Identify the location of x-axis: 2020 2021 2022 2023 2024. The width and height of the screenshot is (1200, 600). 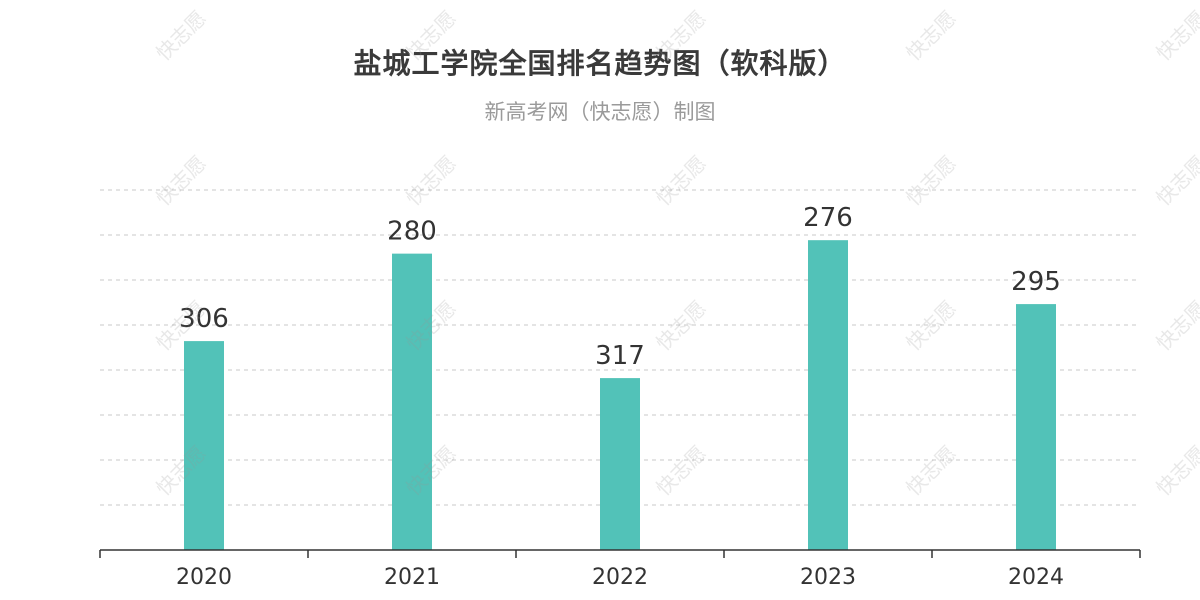
(620, 569).